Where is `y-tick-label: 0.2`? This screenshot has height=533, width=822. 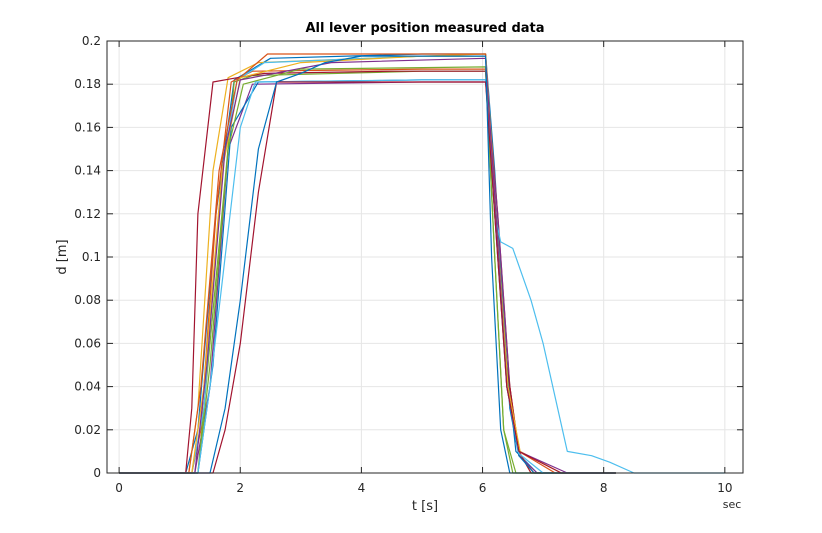
y-tick-label: 0.2 is located at coordinates (91, 41).